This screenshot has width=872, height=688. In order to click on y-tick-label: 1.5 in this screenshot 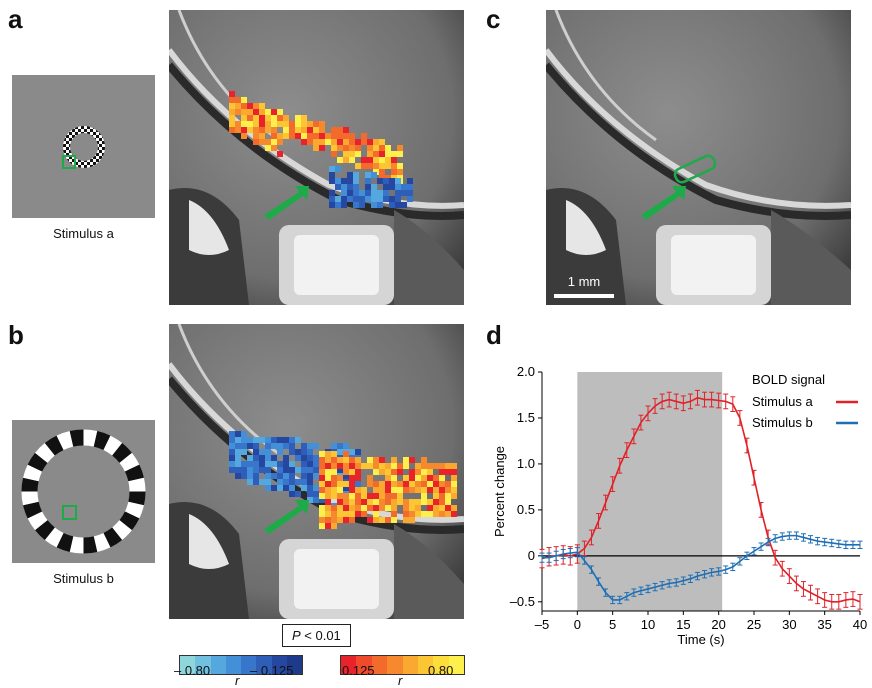, I will do `click(526, 417)`.